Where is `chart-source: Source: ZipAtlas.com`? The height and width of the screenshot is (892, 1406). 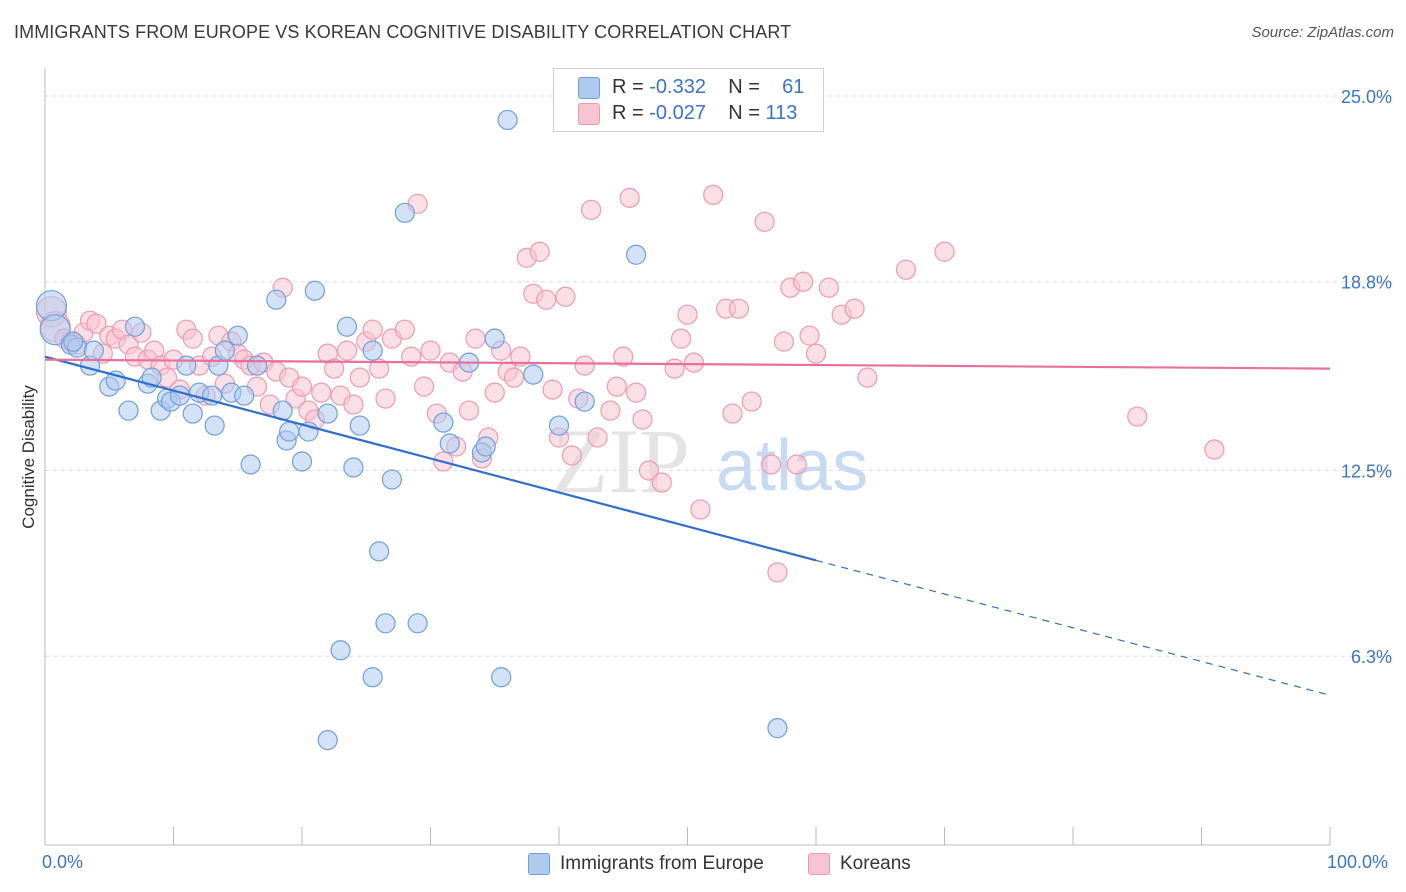 chart-source: Source: ZipAtlas.com is located at coordinates (1322, 32).